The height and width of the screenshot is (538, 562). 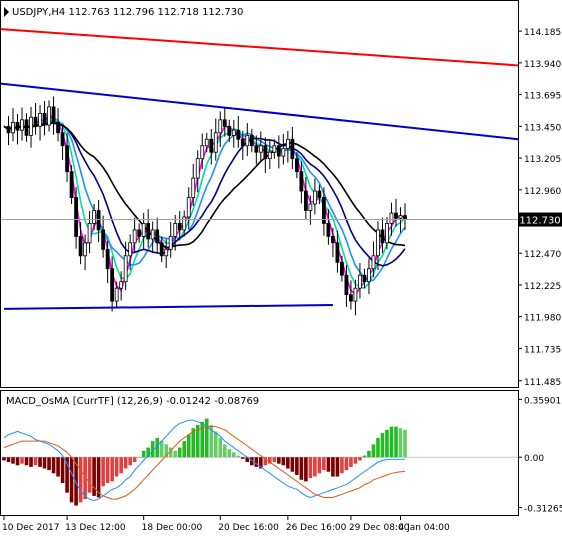 I want to click on macd-tick-label: 0.35901, so click(x=542, y=401).